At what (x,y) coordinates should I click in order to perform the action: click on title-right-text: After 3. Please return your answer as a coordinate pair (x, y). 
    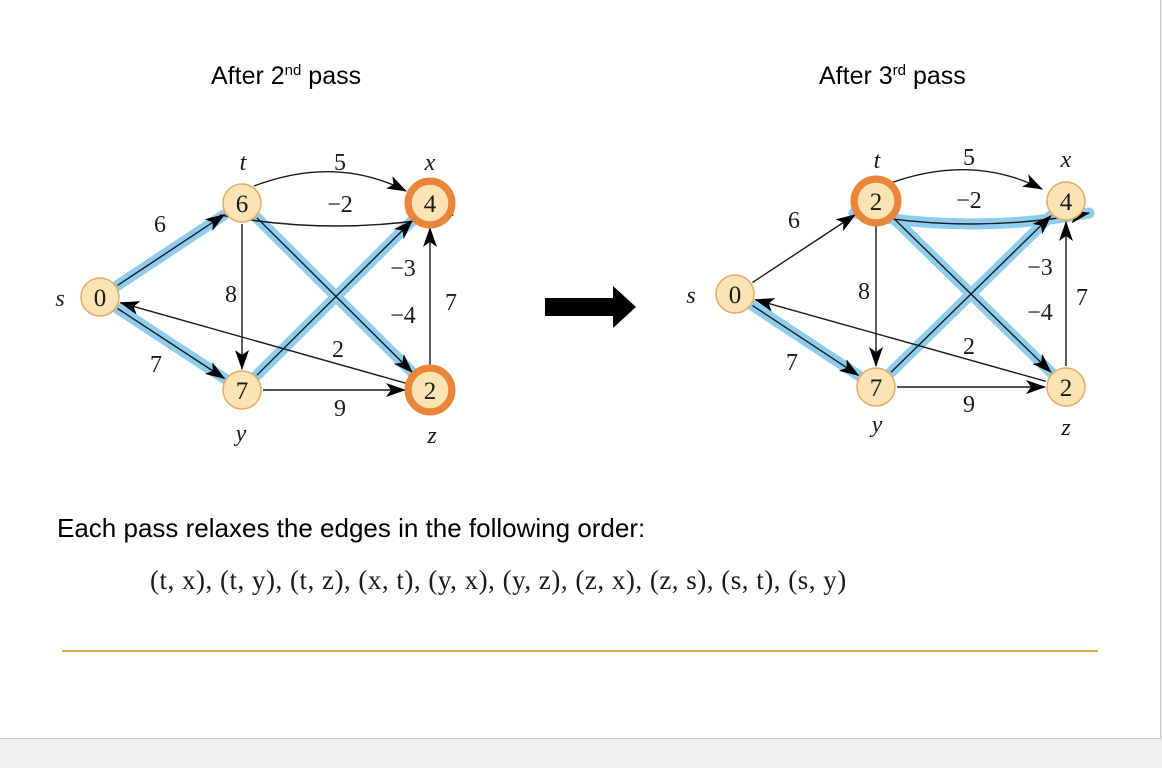
    Looking at the image, I should click on (856, 76).